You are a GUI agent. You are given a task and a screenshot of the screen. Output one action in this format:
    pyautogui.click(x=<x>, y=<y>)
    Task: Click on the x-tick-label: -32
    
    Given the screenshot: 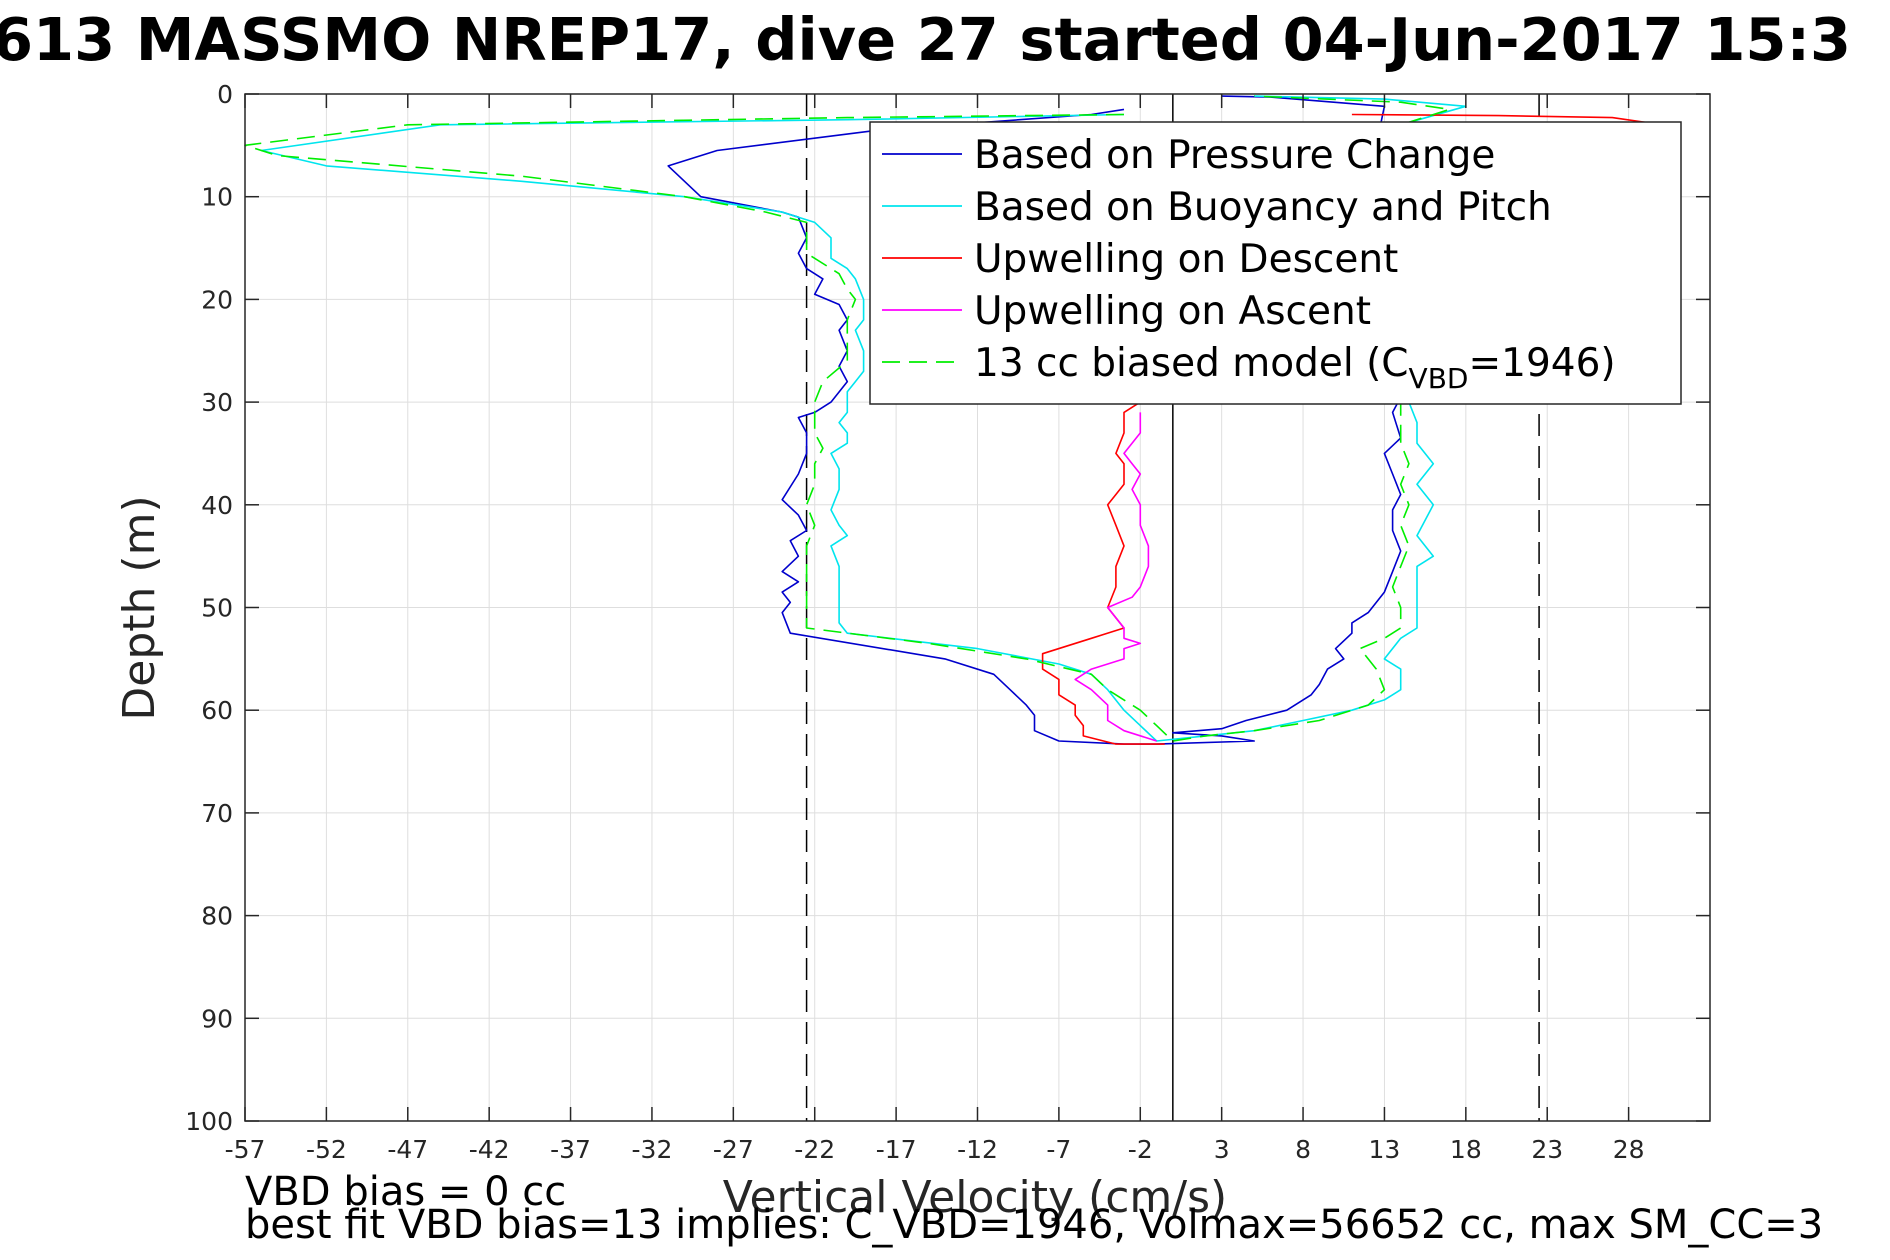 What is the action you would take?
    pyautogui.click(x=652, y=1149)
    